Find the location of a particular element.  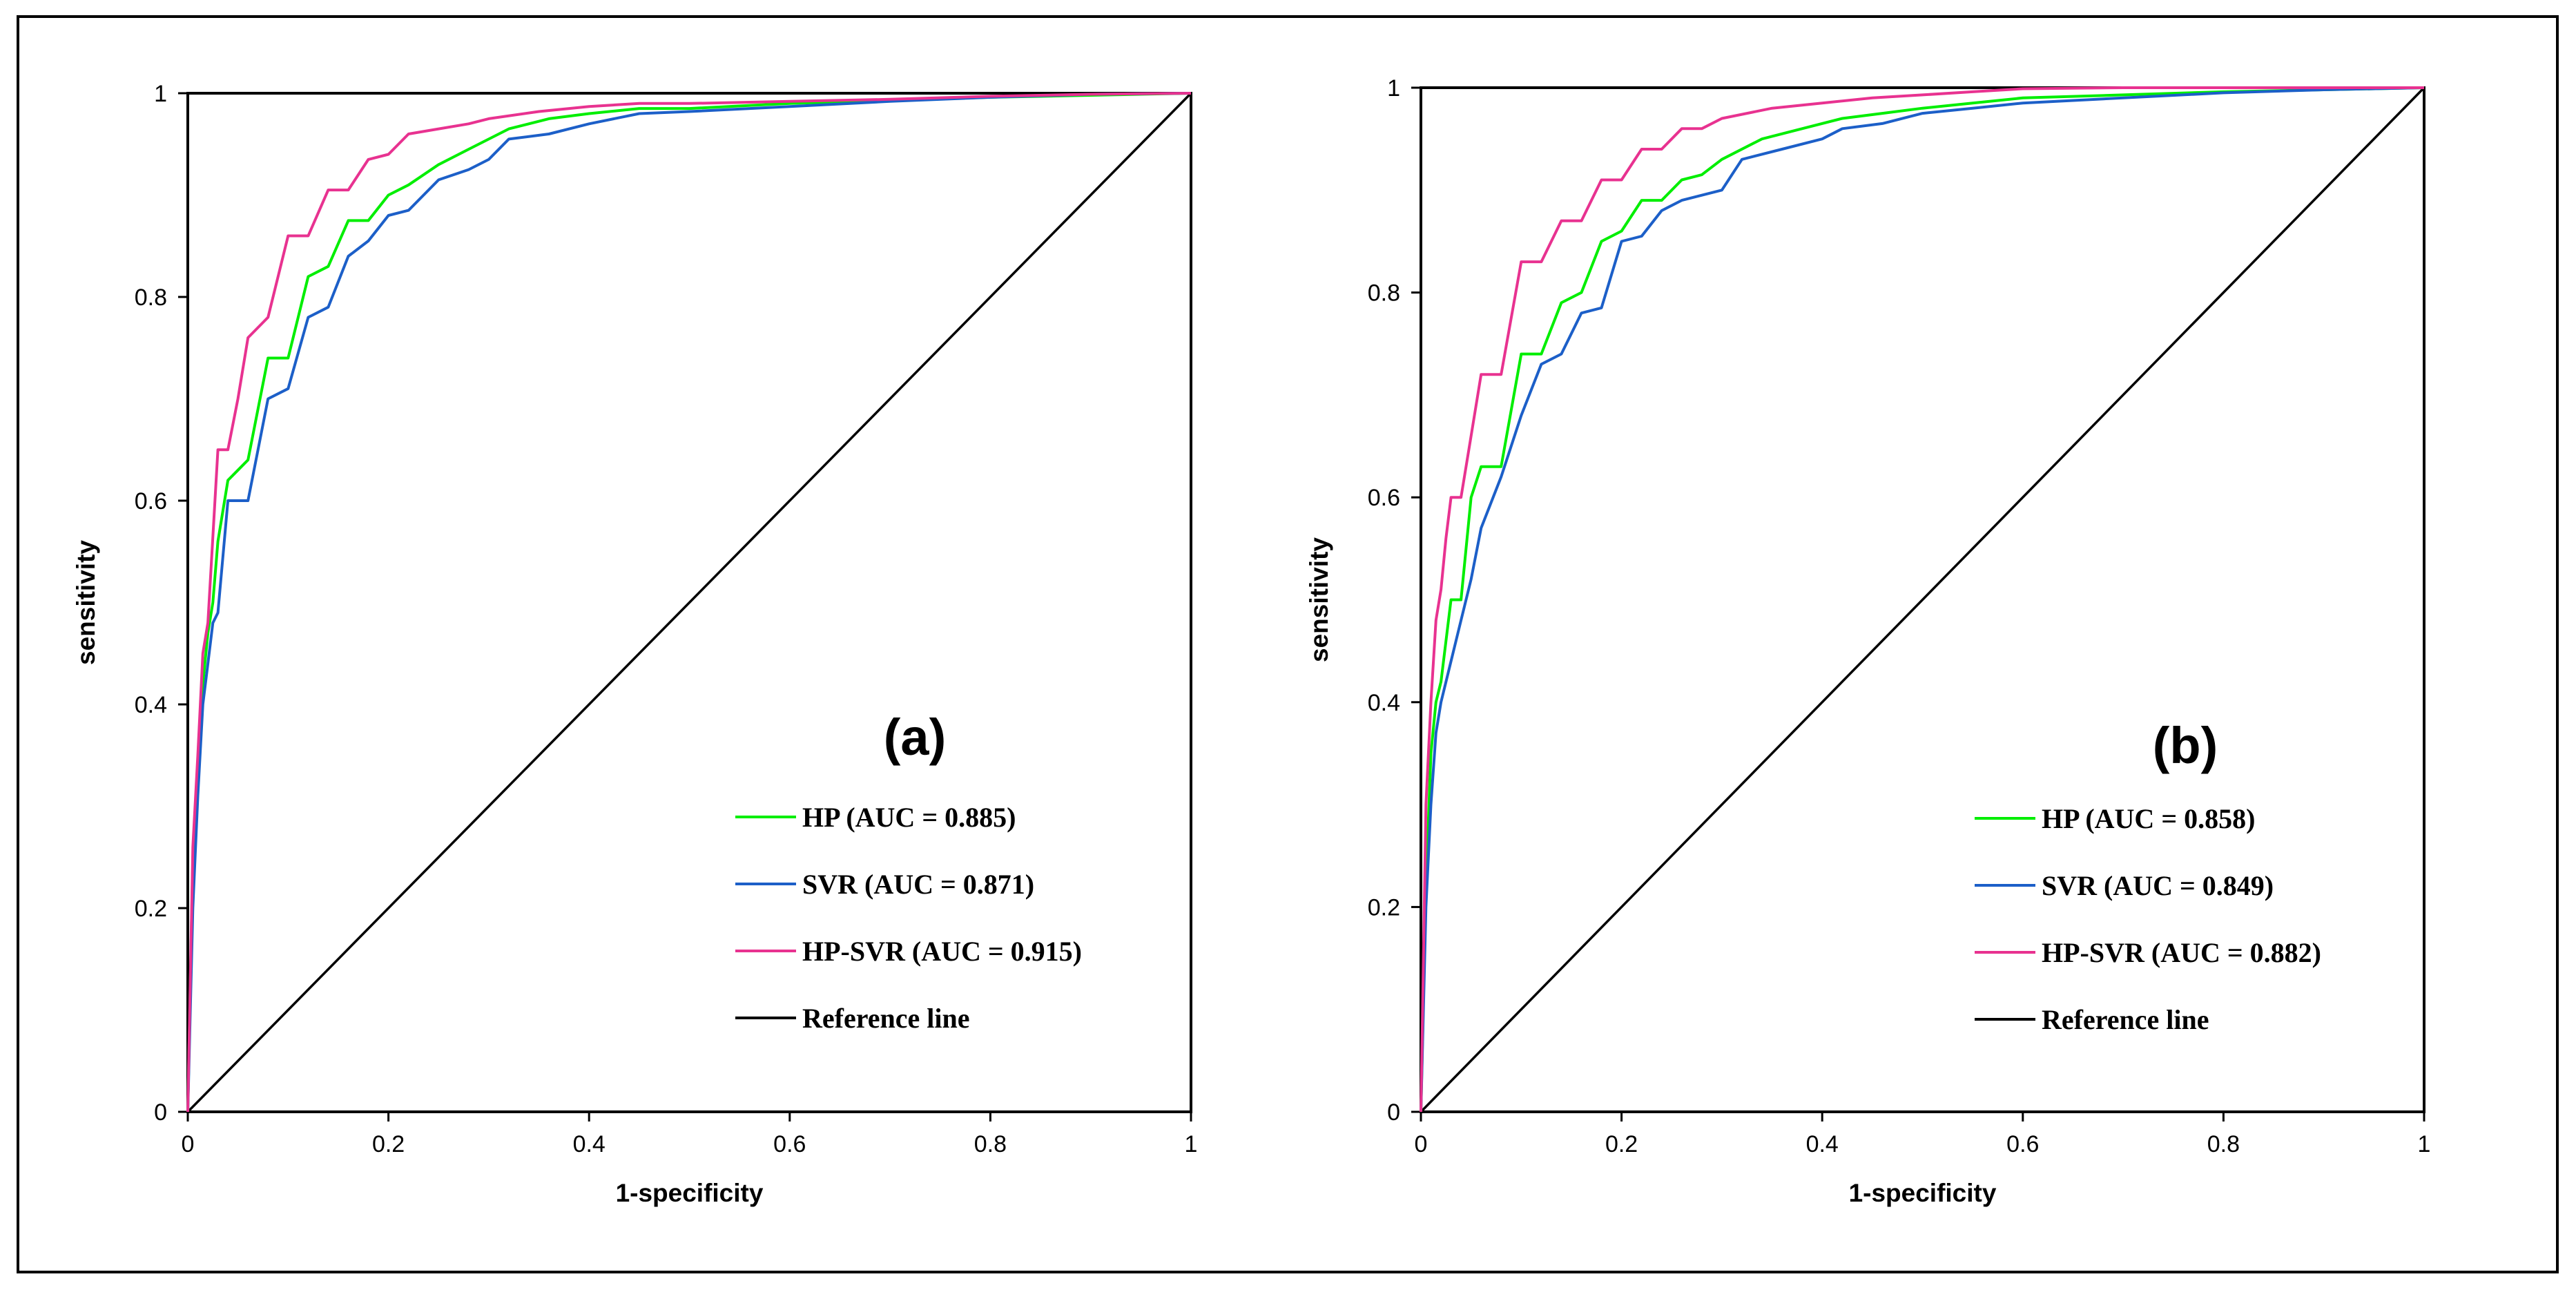

legend-entry: HP (AUC = 0.858) is located at coordinates (2149, 818).